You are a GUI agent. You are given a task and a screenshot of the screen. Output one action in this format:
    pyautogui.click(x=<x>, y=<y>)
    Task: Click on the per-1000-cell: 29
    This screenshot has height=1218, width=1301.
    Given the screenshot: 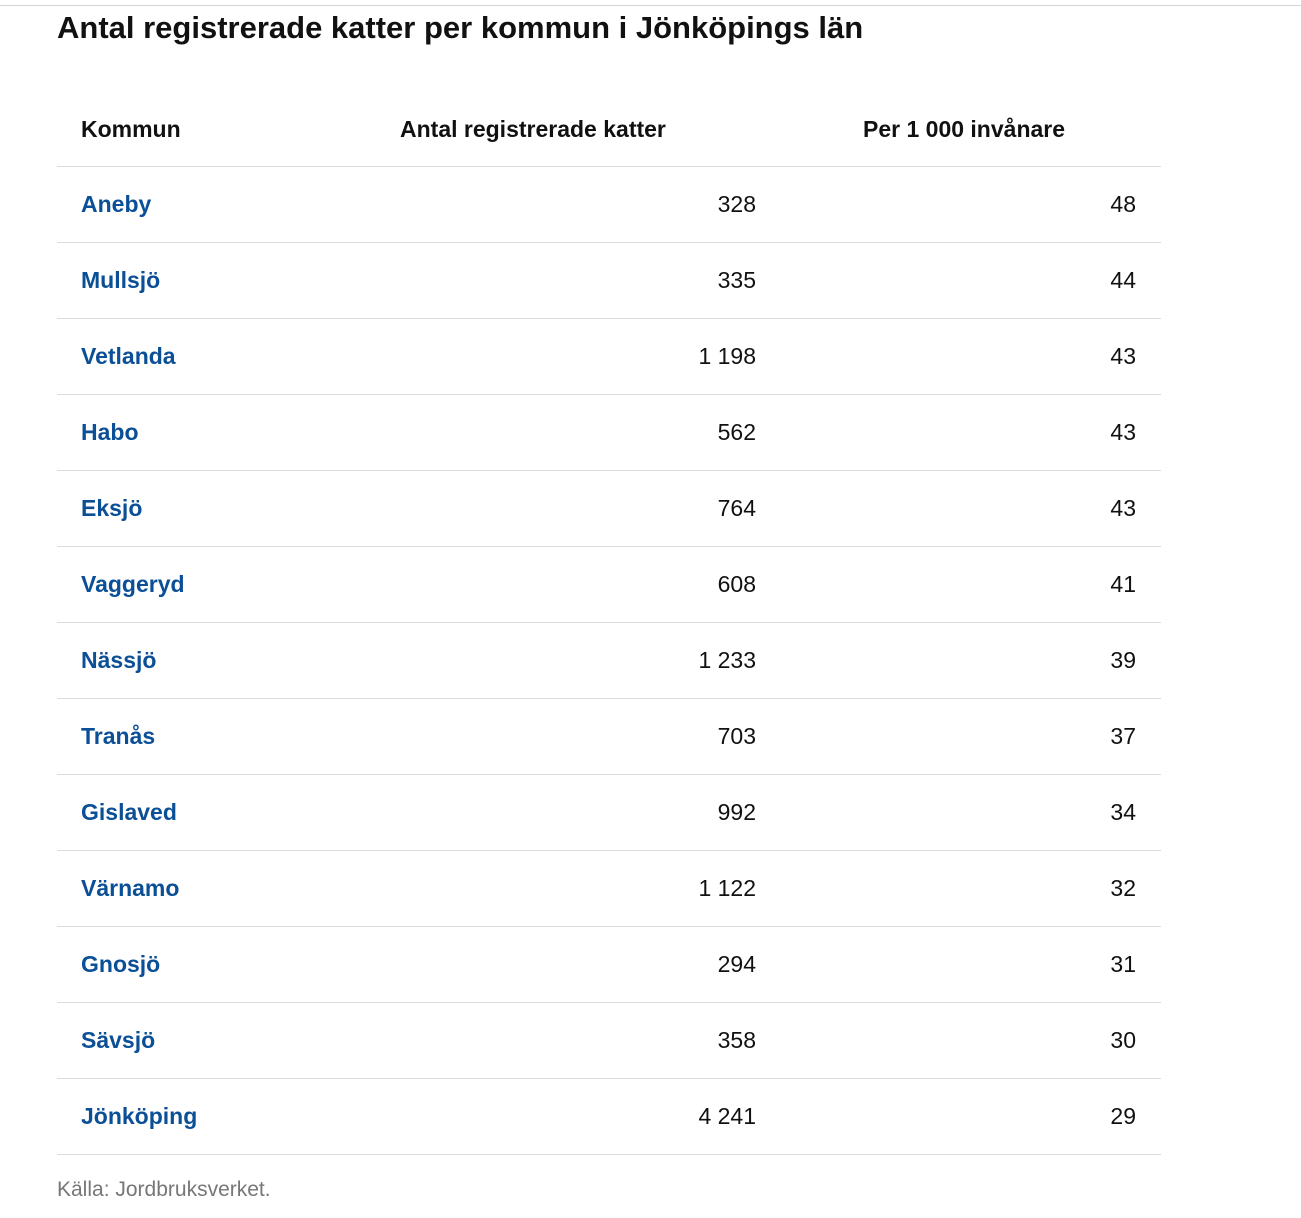 What is the action you would take?
    pyautogui.click(x=1123, y=1116)
    